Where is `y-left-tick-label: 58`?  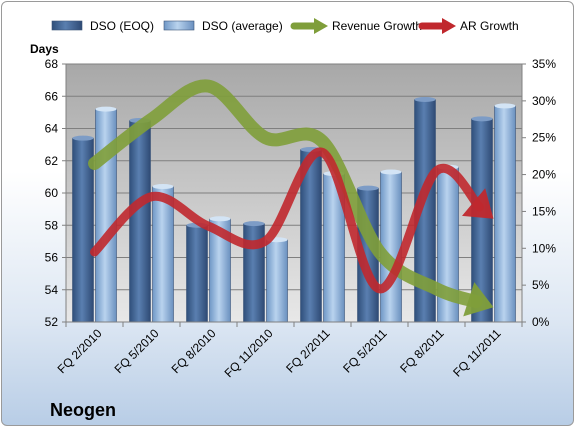
y-left-tick-label: 58 is located at coordinates (52, 225).